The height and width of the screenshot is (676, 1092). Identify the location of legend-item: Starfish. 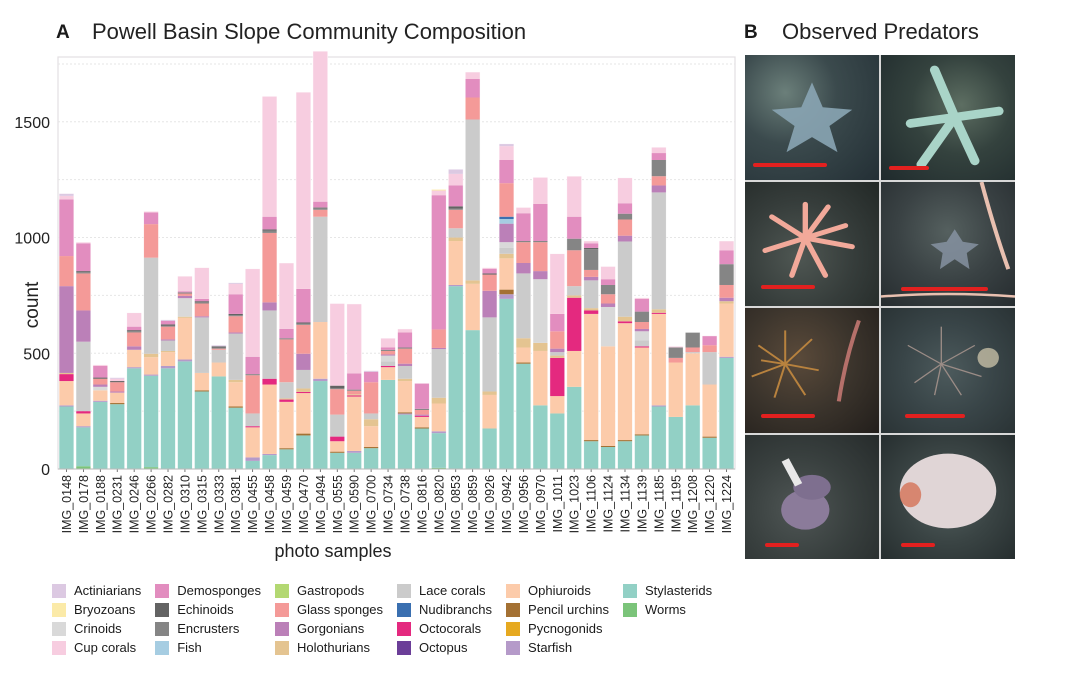
(557, 647).